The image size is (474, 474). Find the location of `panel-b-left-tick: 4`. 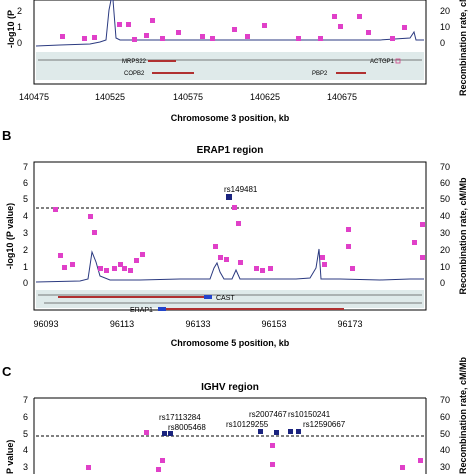

panel-b-left-tick: 4 is located at coordinates (25, 216).